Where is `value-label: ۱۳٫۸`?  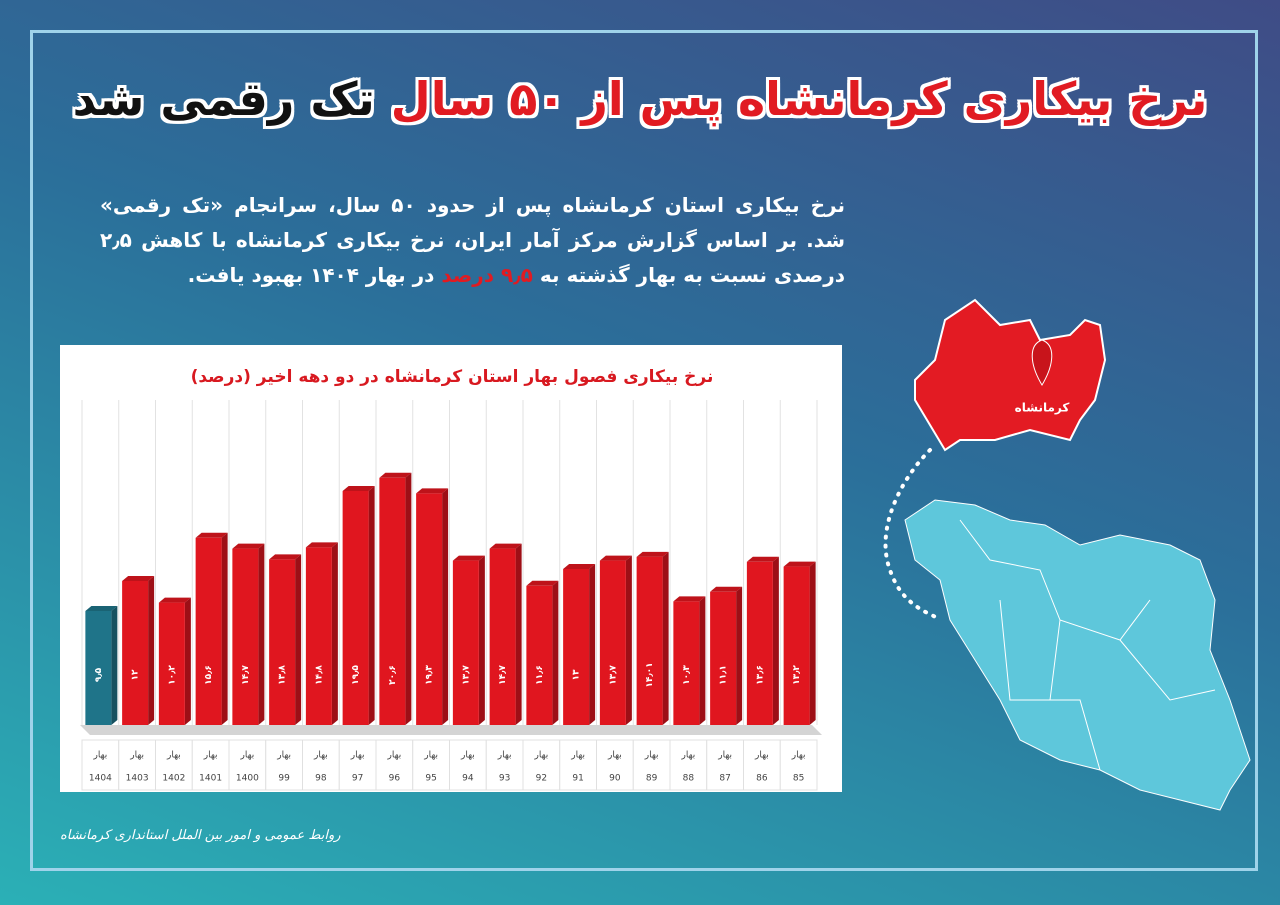 value-label: ۱۳٫۸ is located at coordinates (283, 675).